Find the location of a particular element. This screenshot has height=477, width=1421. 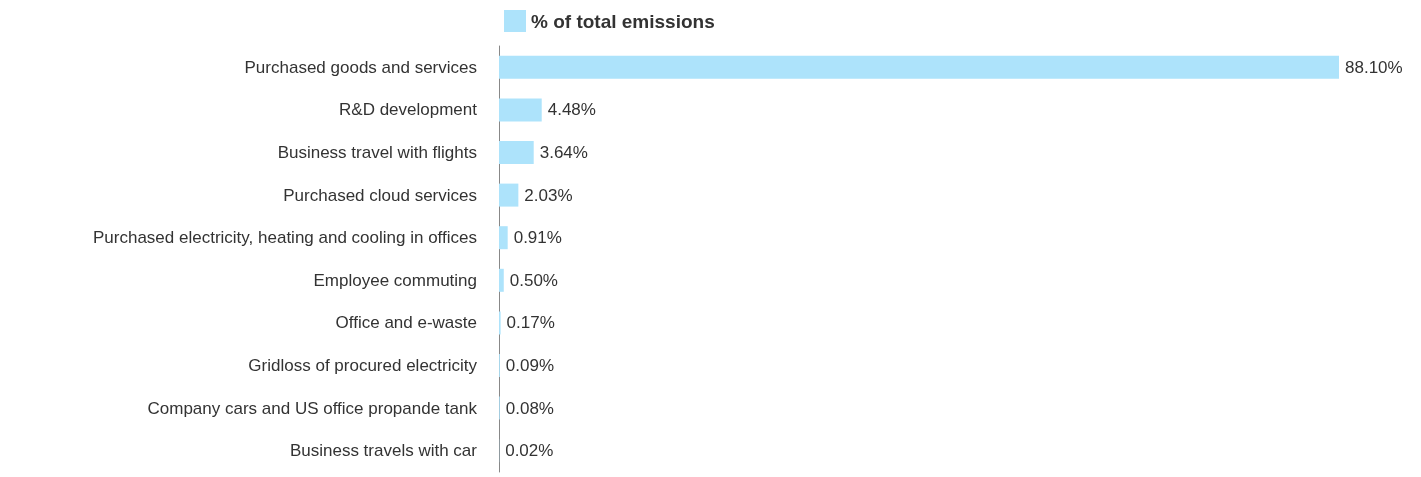

y-tick-label: Company cars and US office propande tank is located at coordinates (312, 408).